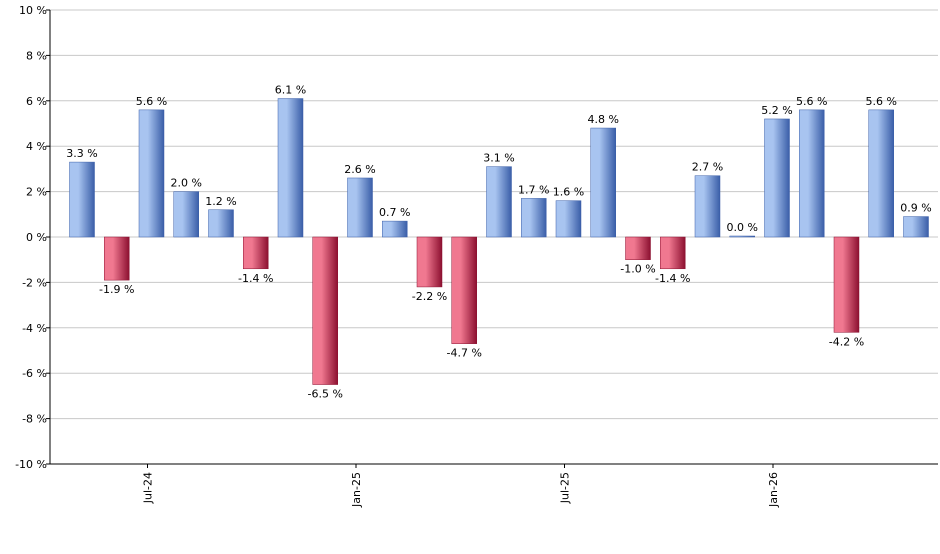  Describe the element at coordinates (356, 490) in the screenshot. I see `x-tick-label: Jan-25` at that location.